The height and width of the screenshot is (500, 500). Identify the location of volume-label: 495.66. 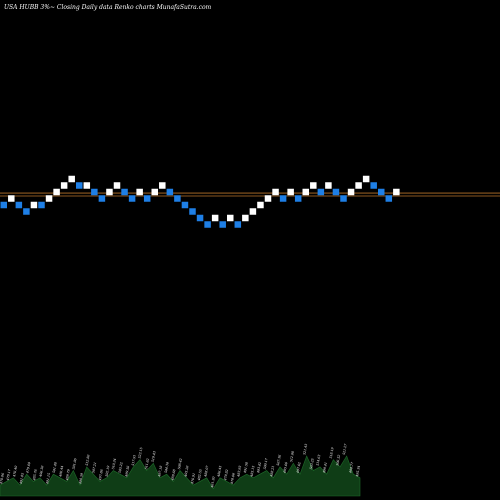
(285, 468).